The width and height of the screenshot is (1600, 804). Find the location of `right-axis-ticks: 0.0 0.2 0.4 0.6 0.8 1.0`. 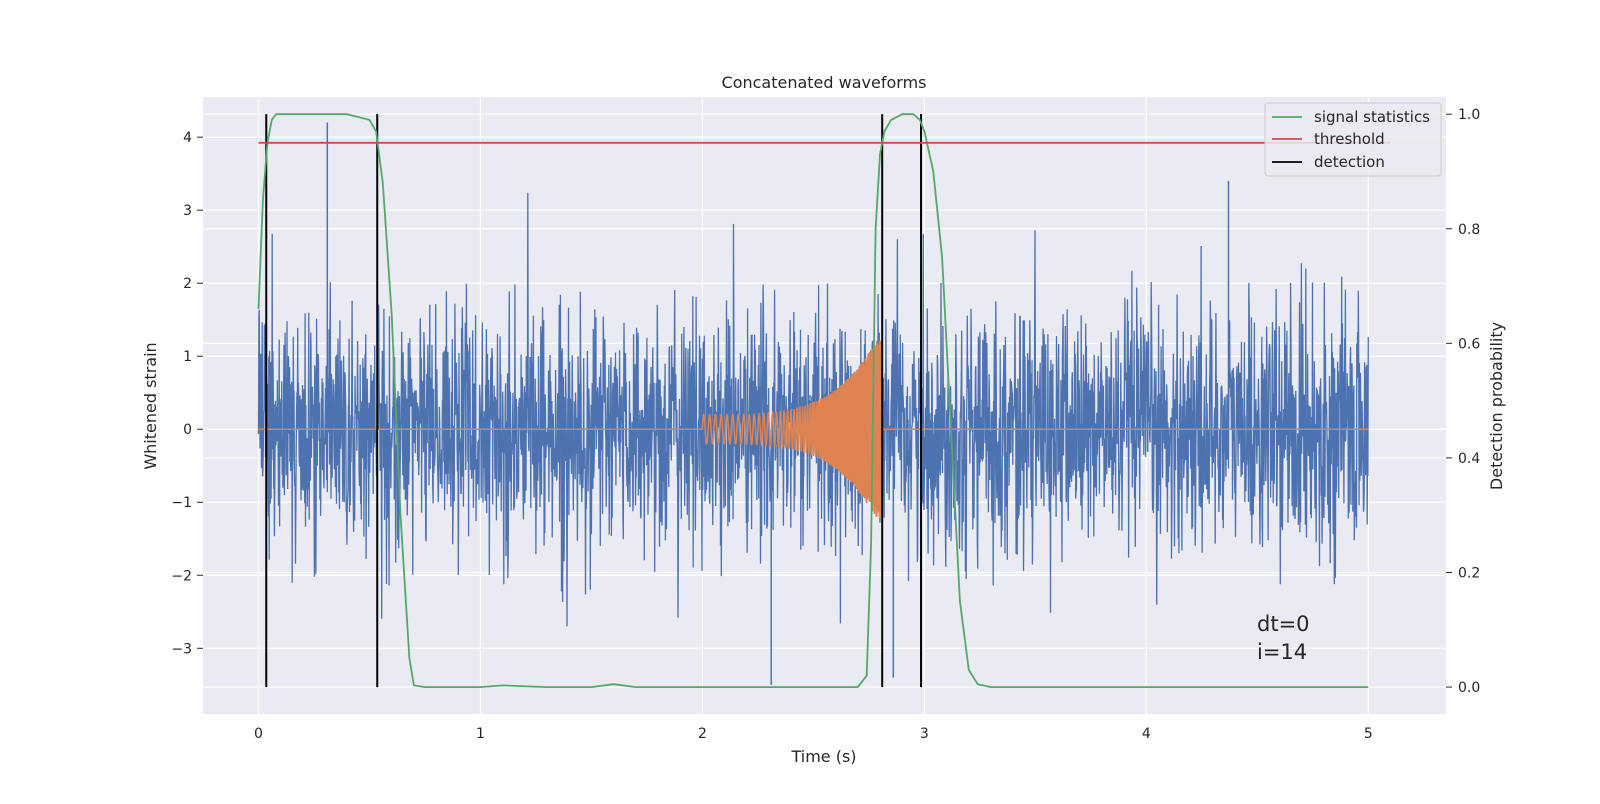

right-axis-ticks: 0.0 0.2 0.4 0.6 0.8 1.0 is located at coordinates (1463, 401).